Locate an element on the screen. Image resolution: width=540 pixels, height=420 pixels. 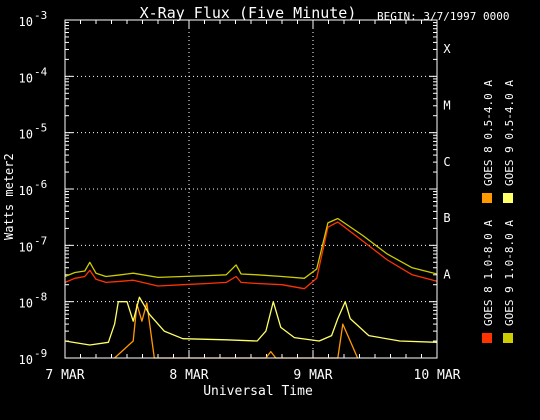
flare-class-label: A is located at coordinates (447, 275).